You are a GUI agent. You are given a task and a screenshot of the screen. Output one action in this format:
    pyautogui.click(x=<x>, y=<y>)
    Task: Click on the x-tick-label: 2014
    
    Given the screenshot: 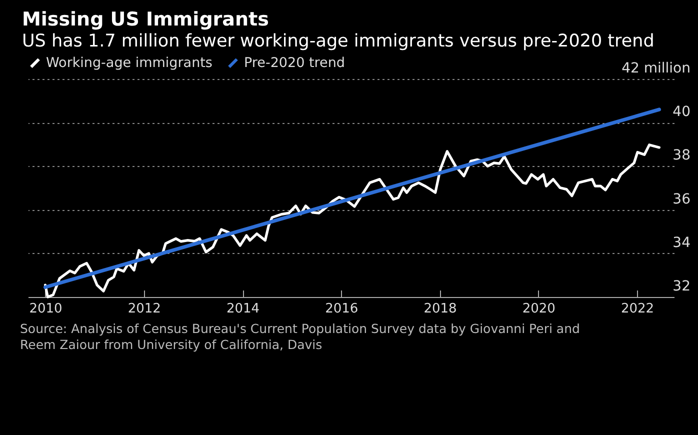 What is the action you would take?
    pyautogui.click(x=243, y=309)
    